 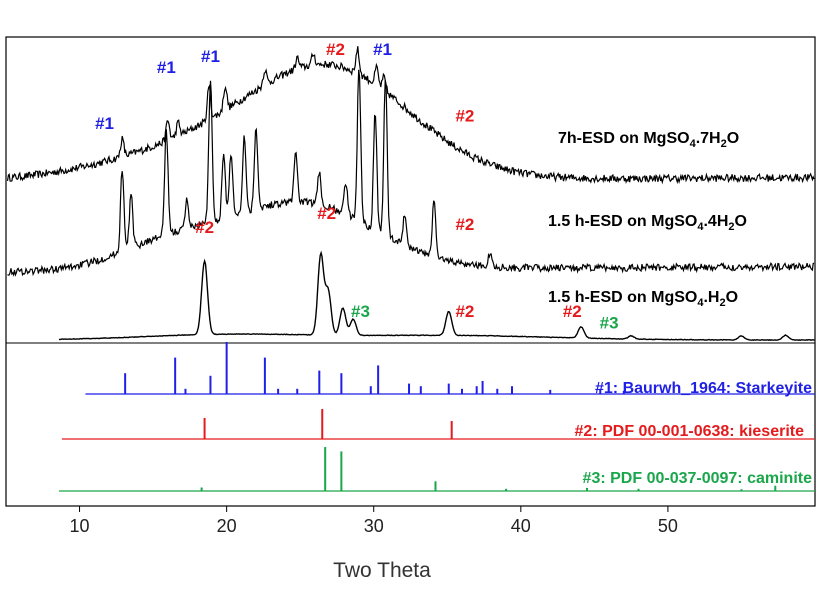 What do you see at coordinates (698, 478) in the screenshot?
I see `reference-label-3: #3: PDF 00-037-0097: caminite` at bounding box center [698, 478].